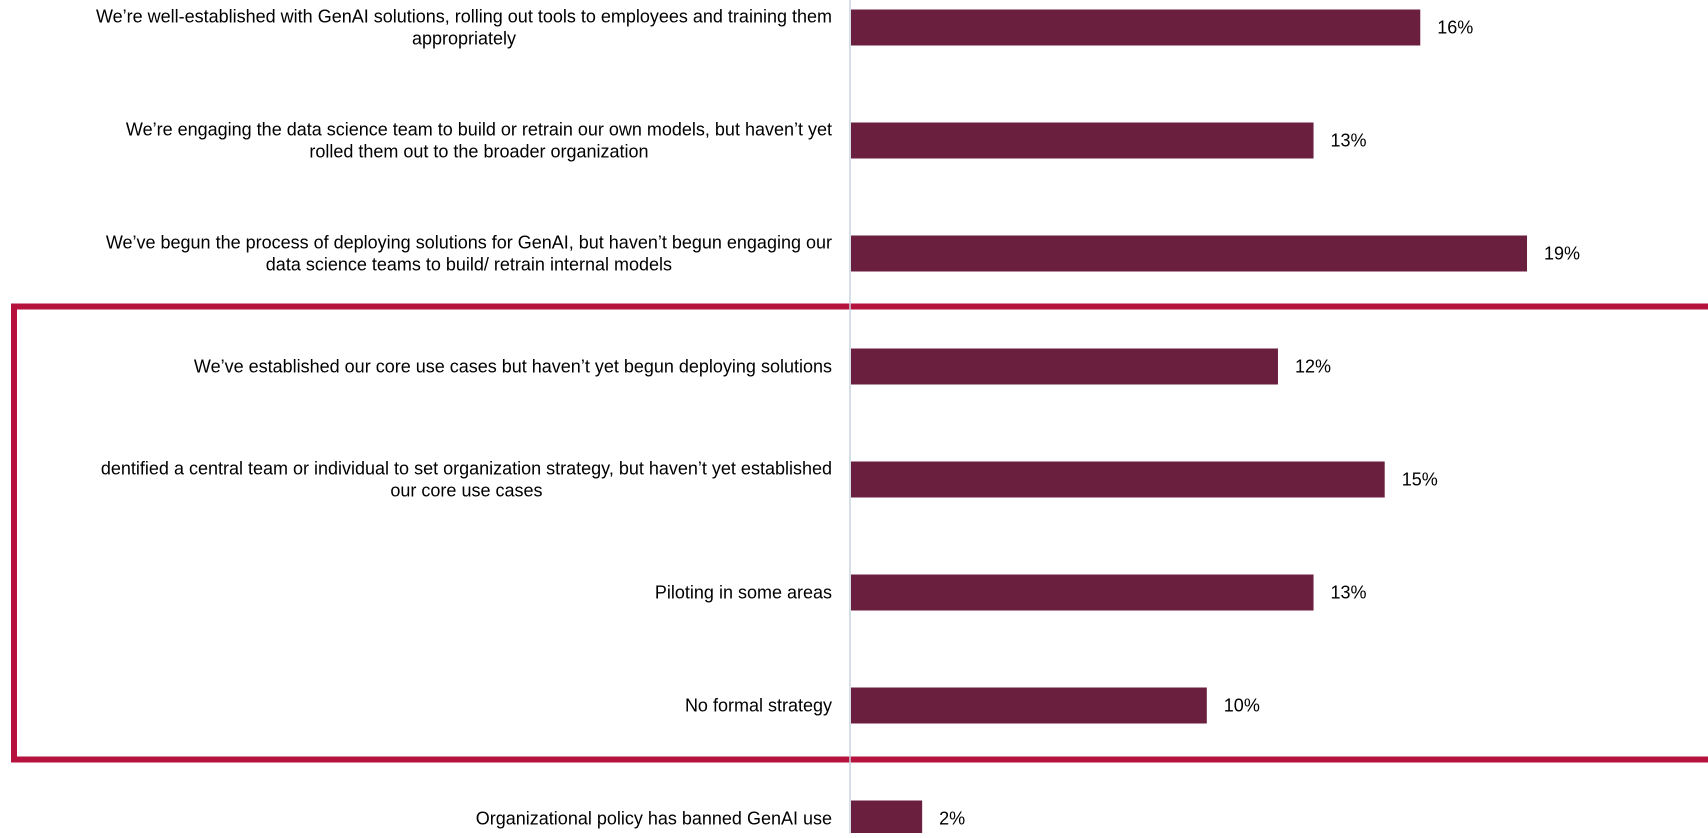 The height and width of the screenshot is (838, 1708). What do you see at coordinates (1562, 254) in the screenshot?
I see `data-label: 19%` at bounding box center [1562, 254].